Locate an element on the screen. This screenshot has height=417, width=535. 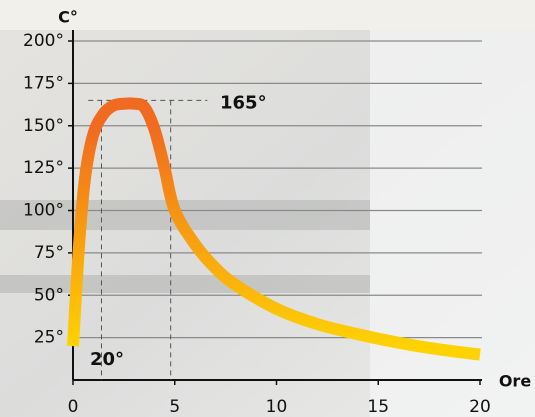
y-tick-label: 175° is located at coordinates (43, 83).